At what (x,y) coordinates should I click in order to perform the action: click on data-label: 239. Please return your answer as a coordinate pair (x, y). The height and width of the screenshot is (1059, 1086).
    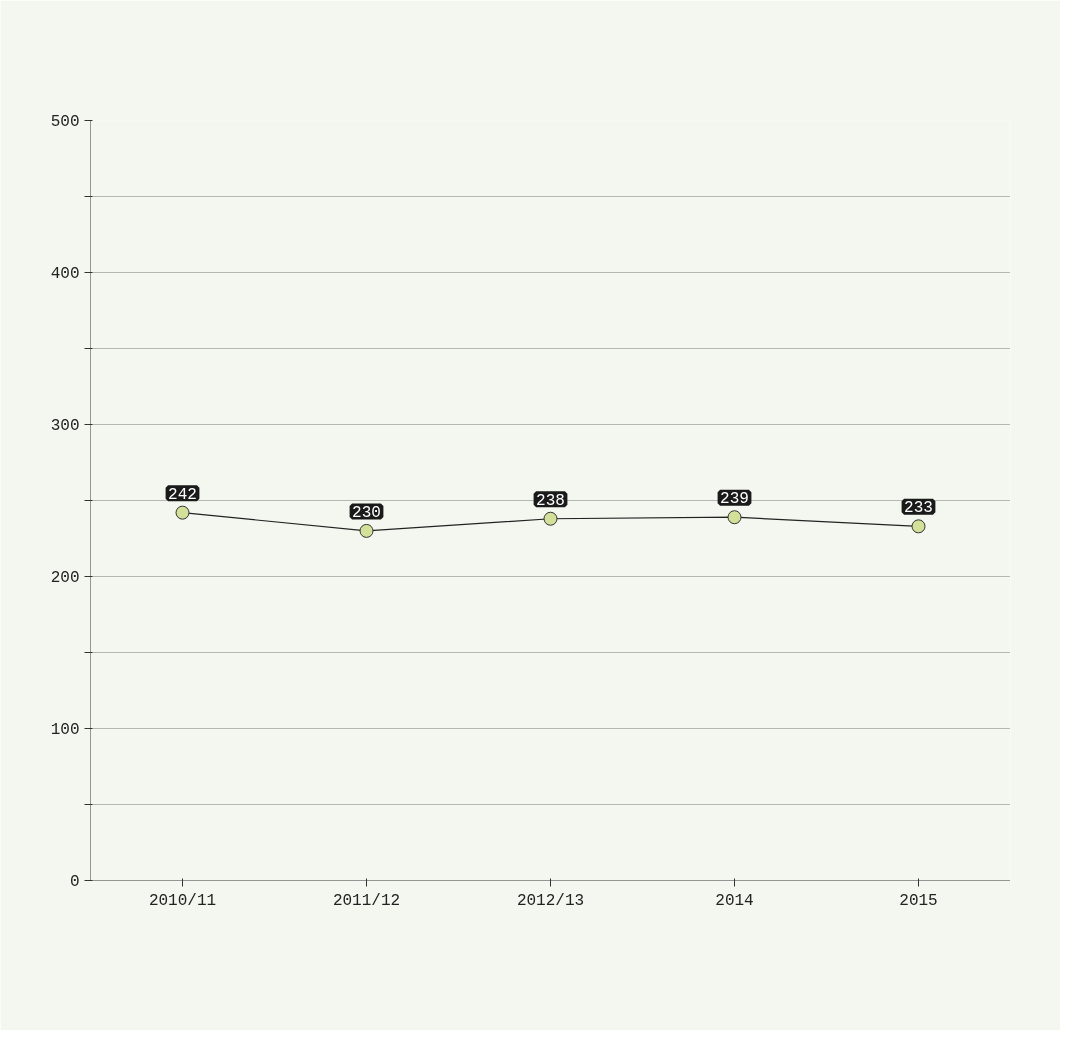
    Looking at the image, I should click on (734, 499).